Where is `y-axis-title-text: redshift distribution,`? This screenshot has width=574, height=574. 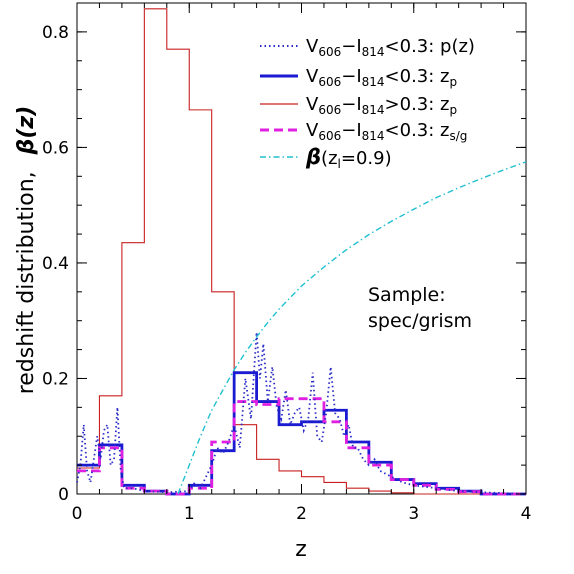
y-axis-title-text: redshift distribution, is located at coordinates (26, 282).